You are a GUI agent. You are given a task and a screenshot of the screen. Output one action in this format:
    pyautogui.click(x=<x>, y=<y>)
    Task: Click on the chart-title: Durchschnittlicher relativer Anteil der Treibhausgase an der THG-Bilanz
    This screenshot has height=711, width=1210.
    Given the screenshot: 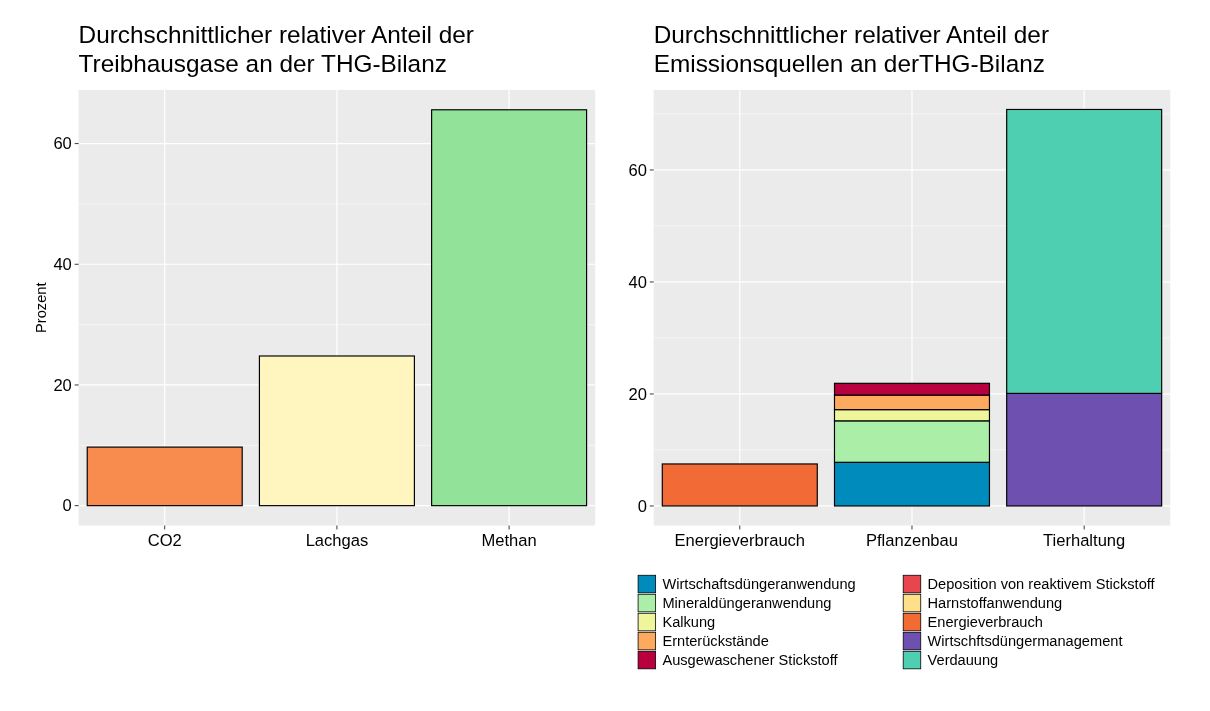 What is the action you would take?
    pyautogui.click(x=276, y=49)
    